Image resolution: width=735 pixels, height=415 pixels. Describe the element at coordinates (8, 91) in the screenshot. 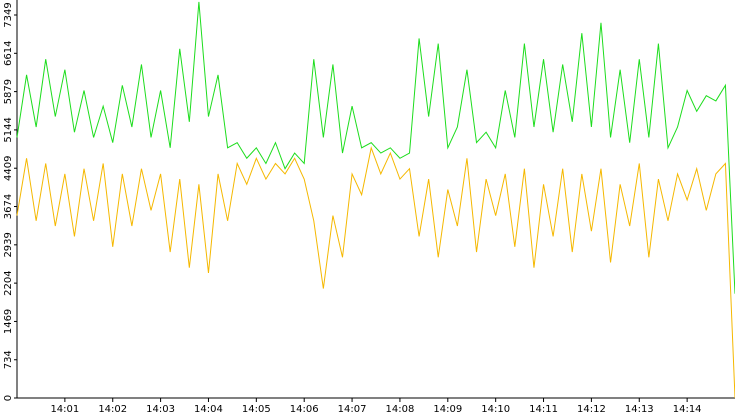

I see `y-tick-label: 5879` at that location.